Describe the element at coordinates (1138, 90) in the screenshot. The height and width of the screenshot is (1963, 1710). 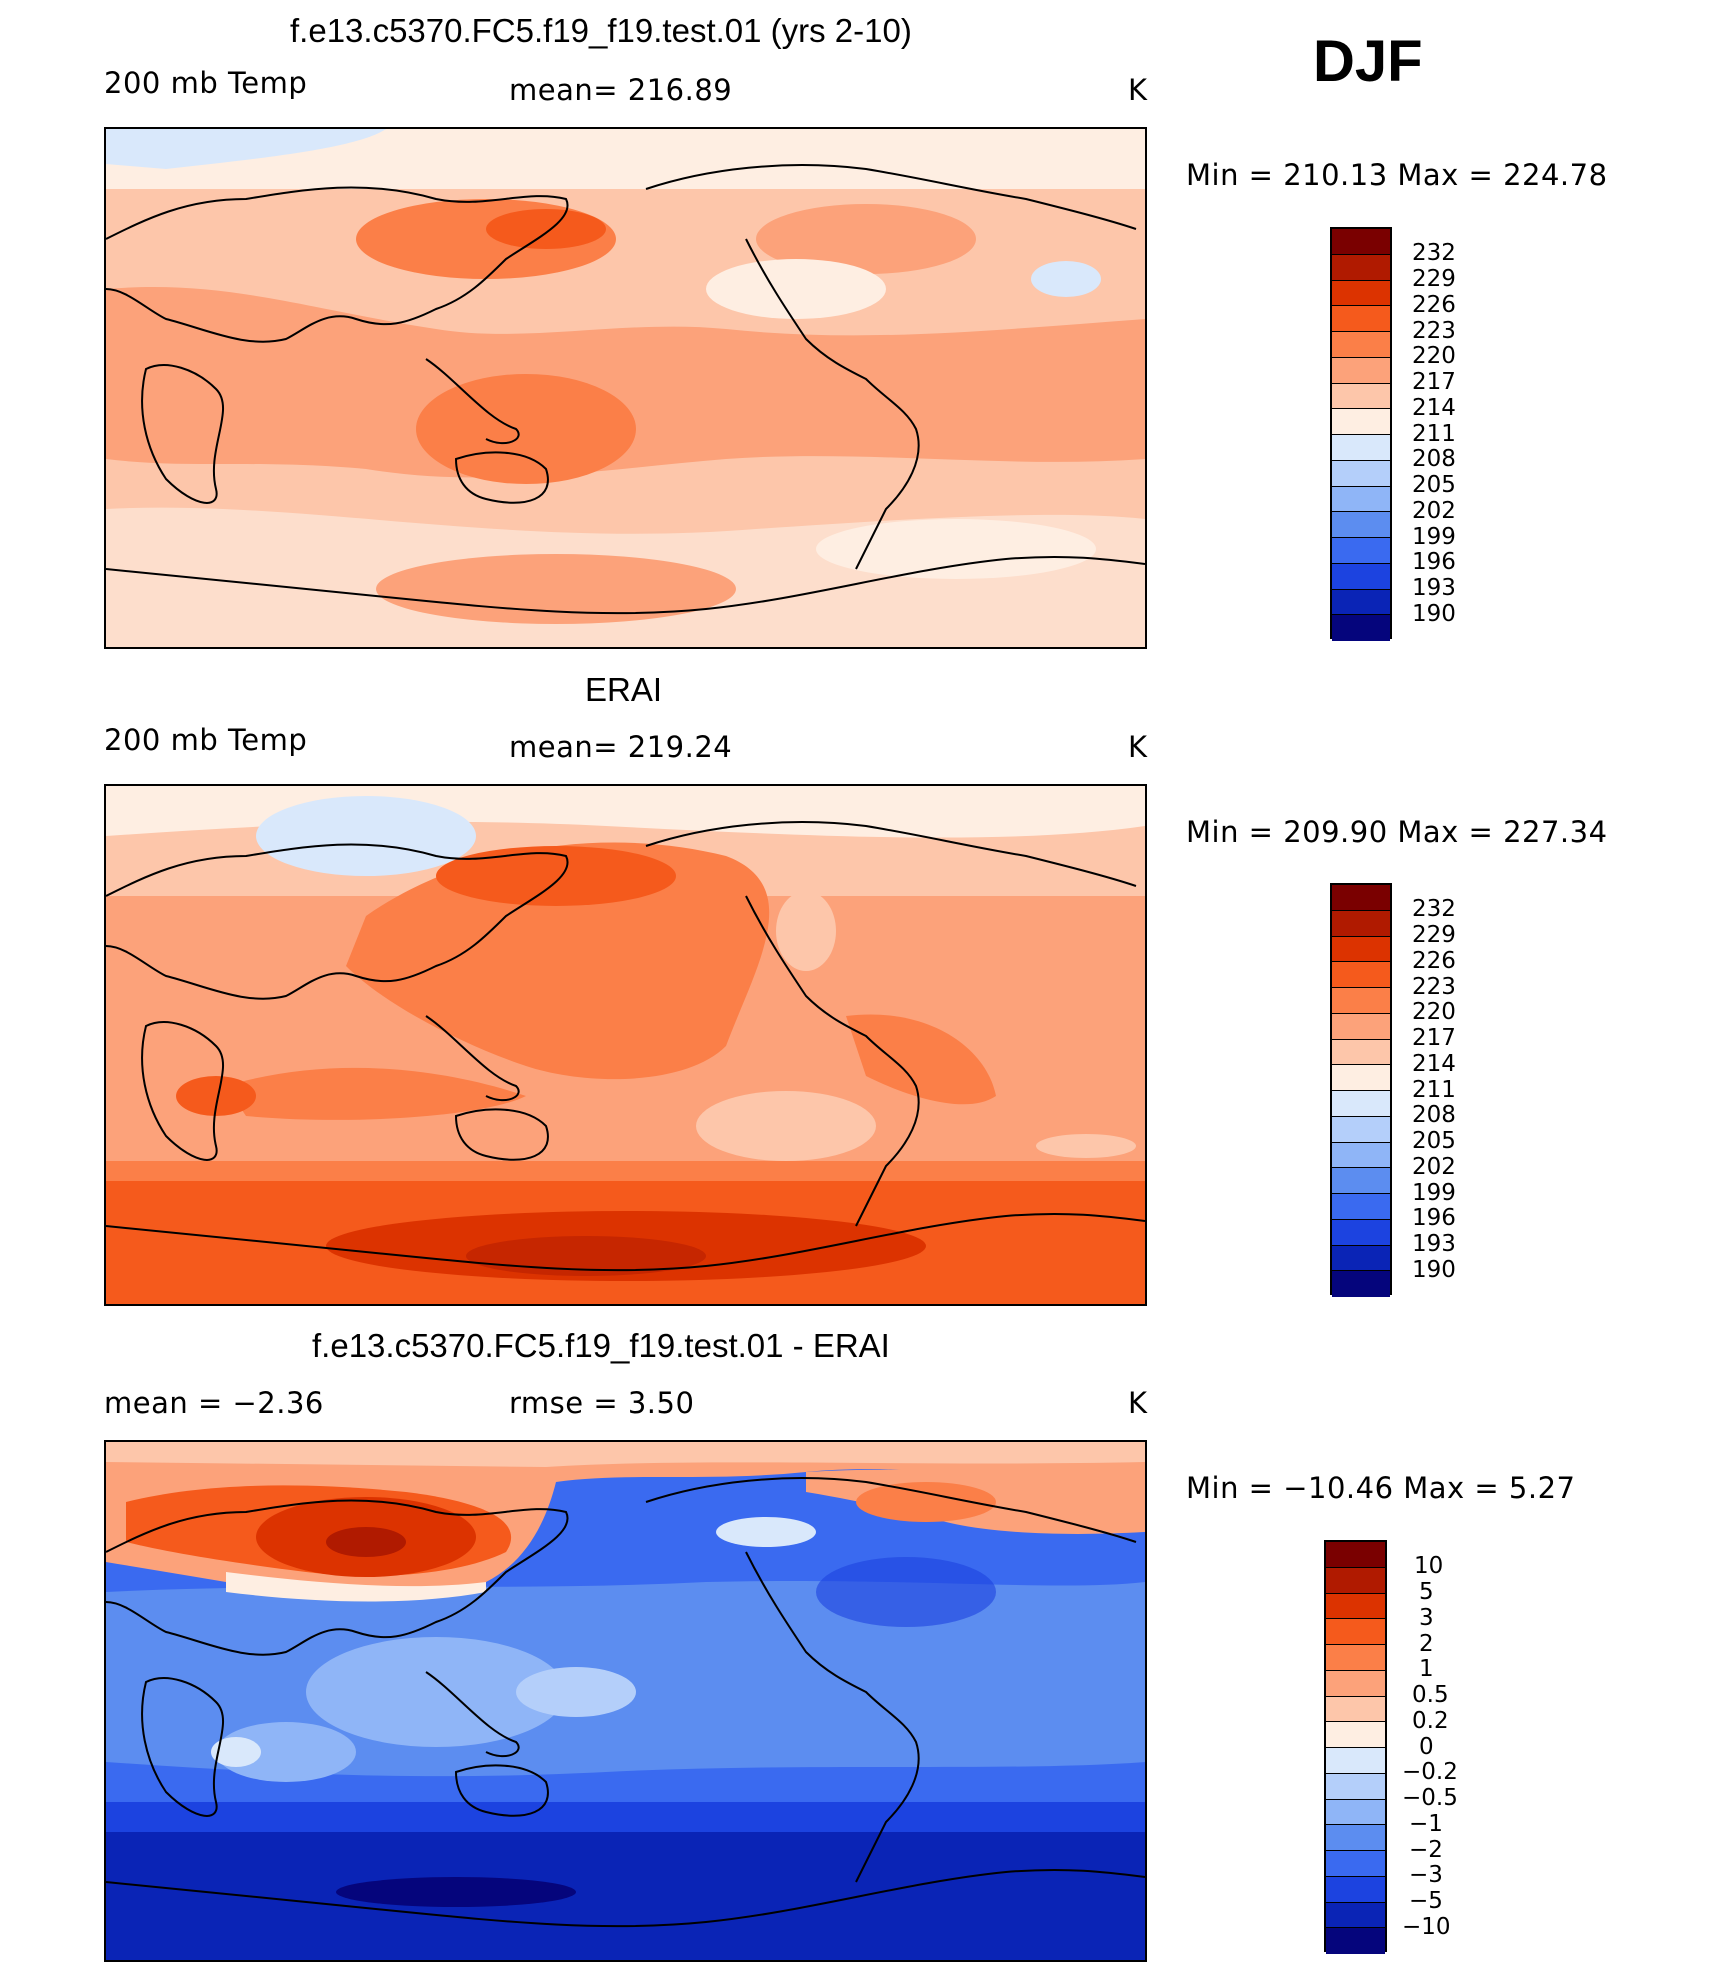
I see `panel-1-units: K` at that location.